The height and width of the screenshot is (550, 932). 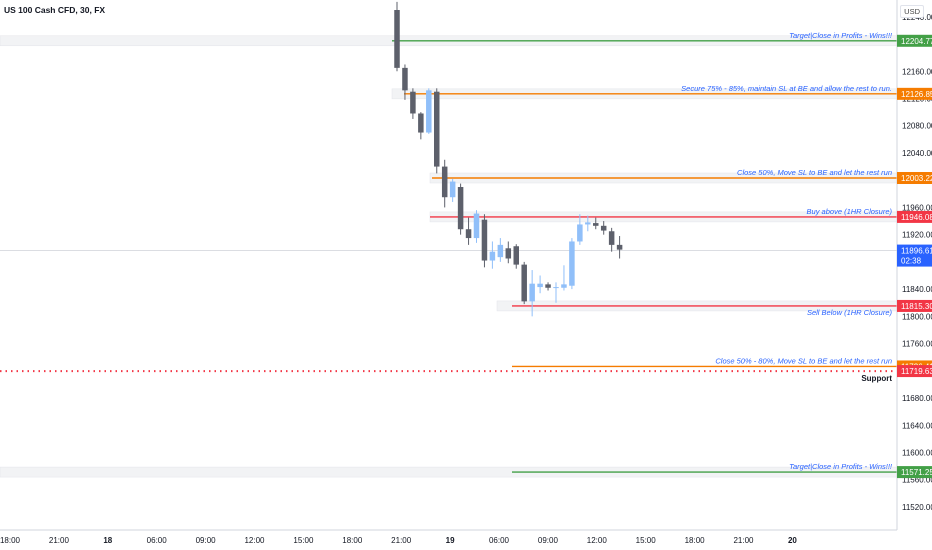 I want to click on support-price-tag, so click(x=914, y=371).